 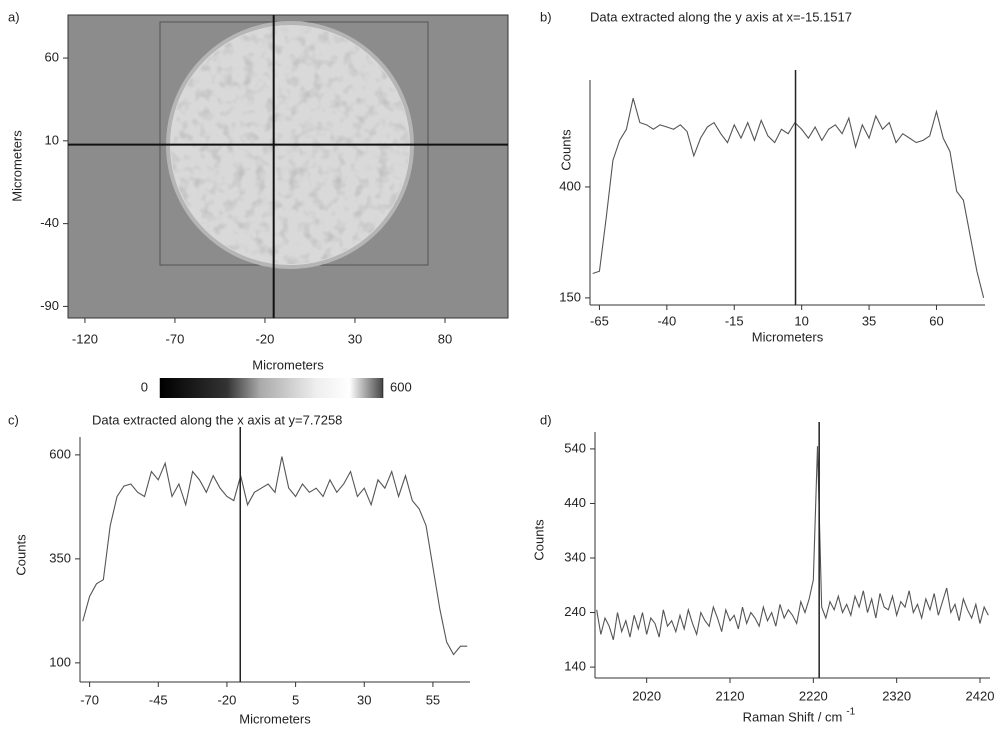 I want to click on y-tick-label: 340, so click(x=575, y=556).